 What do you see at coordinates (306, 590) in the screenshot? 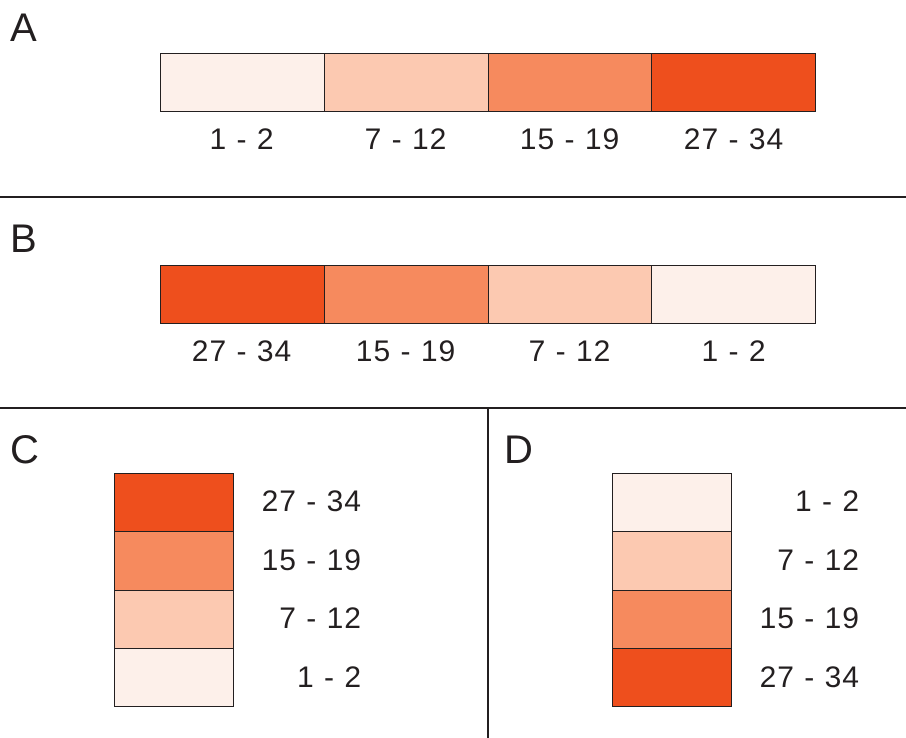
I see `legend-labels-c: 27 - 34 15 - 19 7 - 12 1 - 2` at bounding box center [306, 590].